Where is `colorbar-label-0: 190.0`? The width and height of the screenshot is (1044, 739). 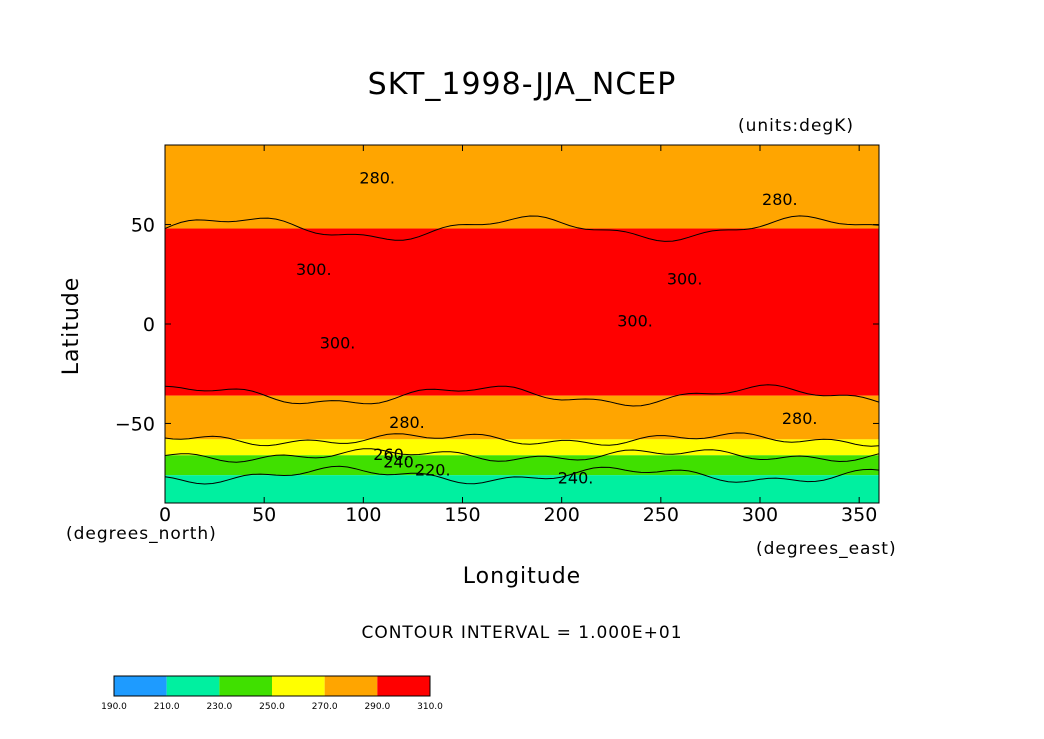
colorbar-label-0: 190.0 is located at coordinates (114, 707).